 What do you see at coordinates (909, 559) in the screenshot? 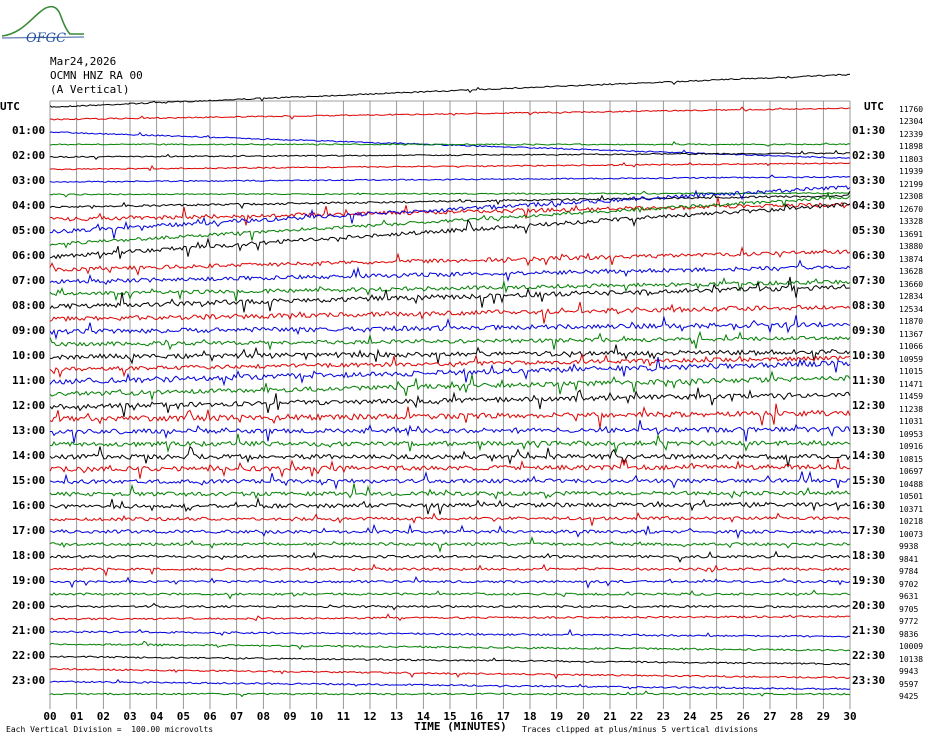
I see `trace-count-label: 9841` at bounding box center [909, 559].